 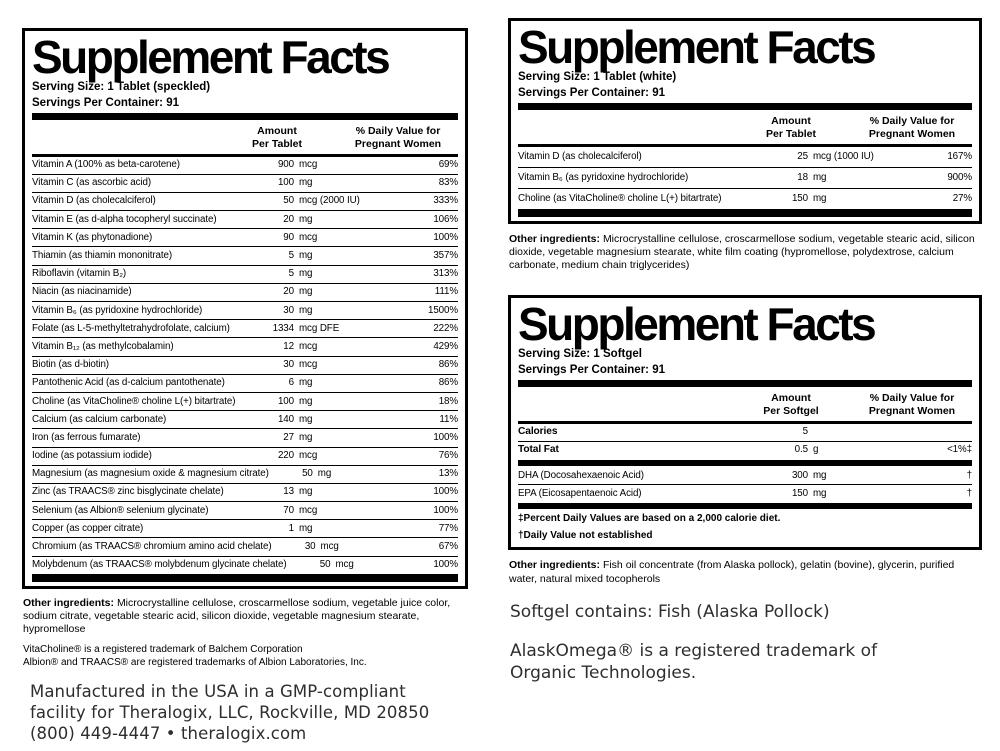 What do you see at coordinates (581, 475) in the screenshot?
I see `nutrient-name: DHA (Docosahexaenoic Acid)` at bounding box center [581, 475].